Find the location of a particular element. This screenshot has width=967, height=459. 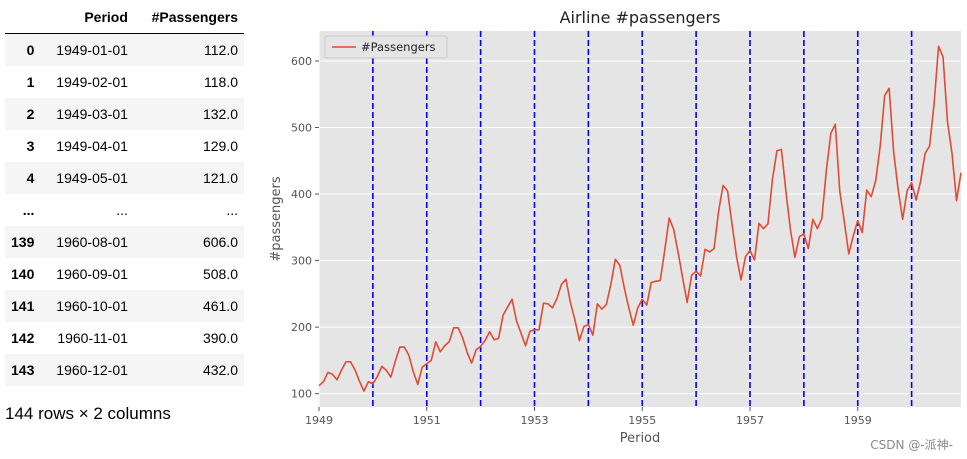

table-row: 141 1960-10-01 461.0 is located at coordinates (124, 306).